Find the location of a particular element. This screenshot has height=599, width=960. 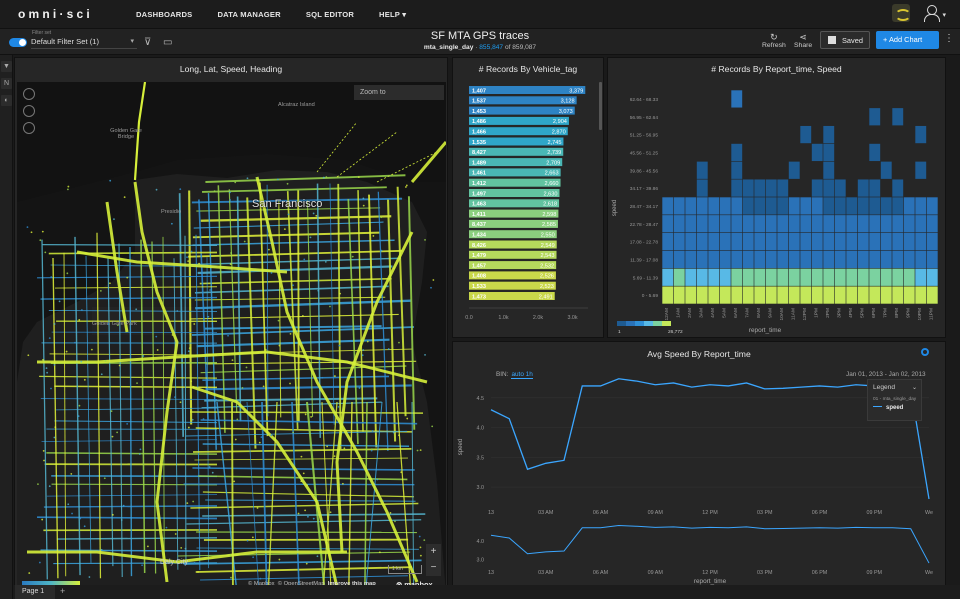

bin-value: auto 1h is located at coordinates (522, 375).